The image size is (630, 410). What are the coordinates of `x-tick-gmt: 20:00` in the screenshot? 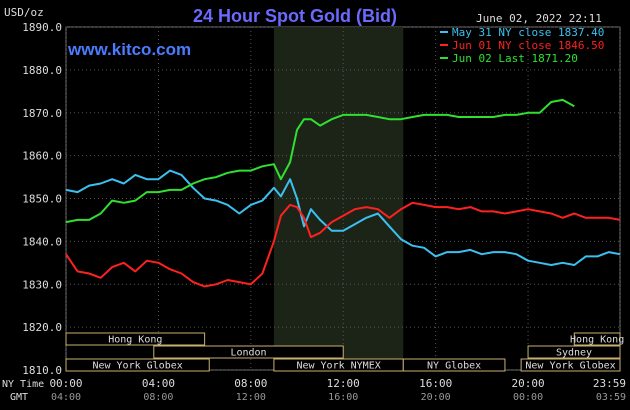 It's located at (436, 397).